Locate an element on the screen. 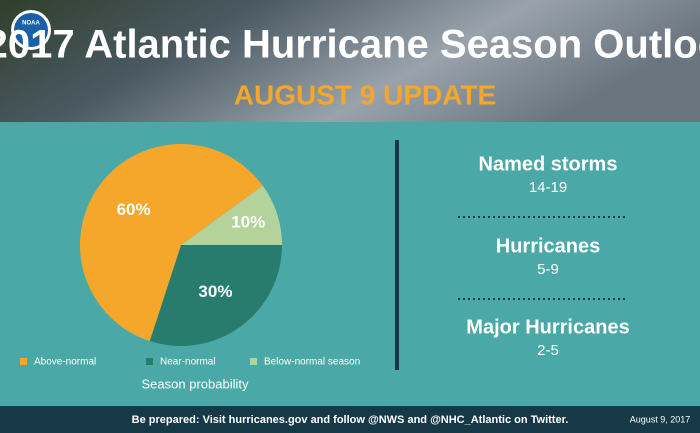 The height and width of the screenshot is (433, 700). logo-text: NOAA is located at coordinates (31, 24).